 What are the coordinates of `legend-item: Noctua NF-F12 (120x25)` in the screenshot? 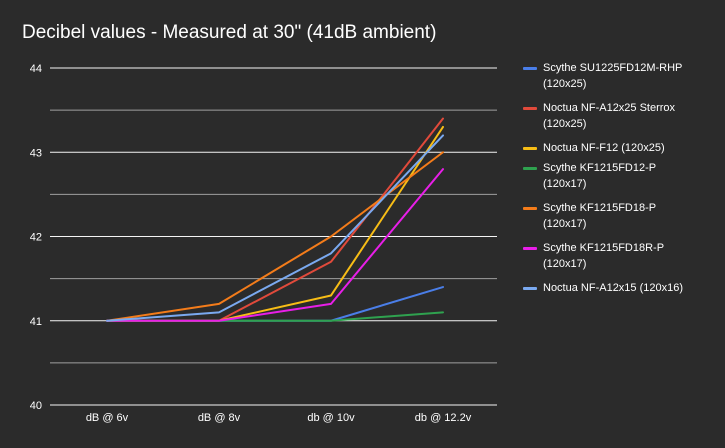 It's located at (623, 150).